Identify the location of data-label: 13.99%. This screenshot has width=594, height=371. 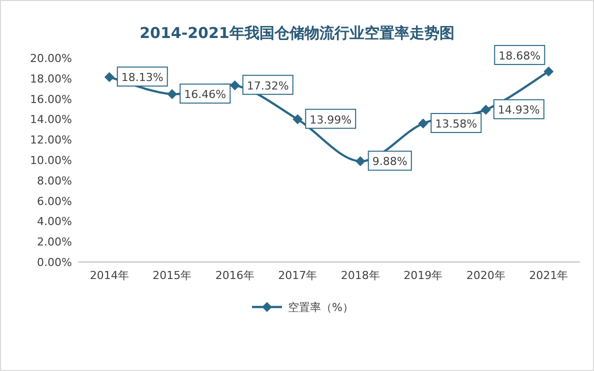
(331, 119).